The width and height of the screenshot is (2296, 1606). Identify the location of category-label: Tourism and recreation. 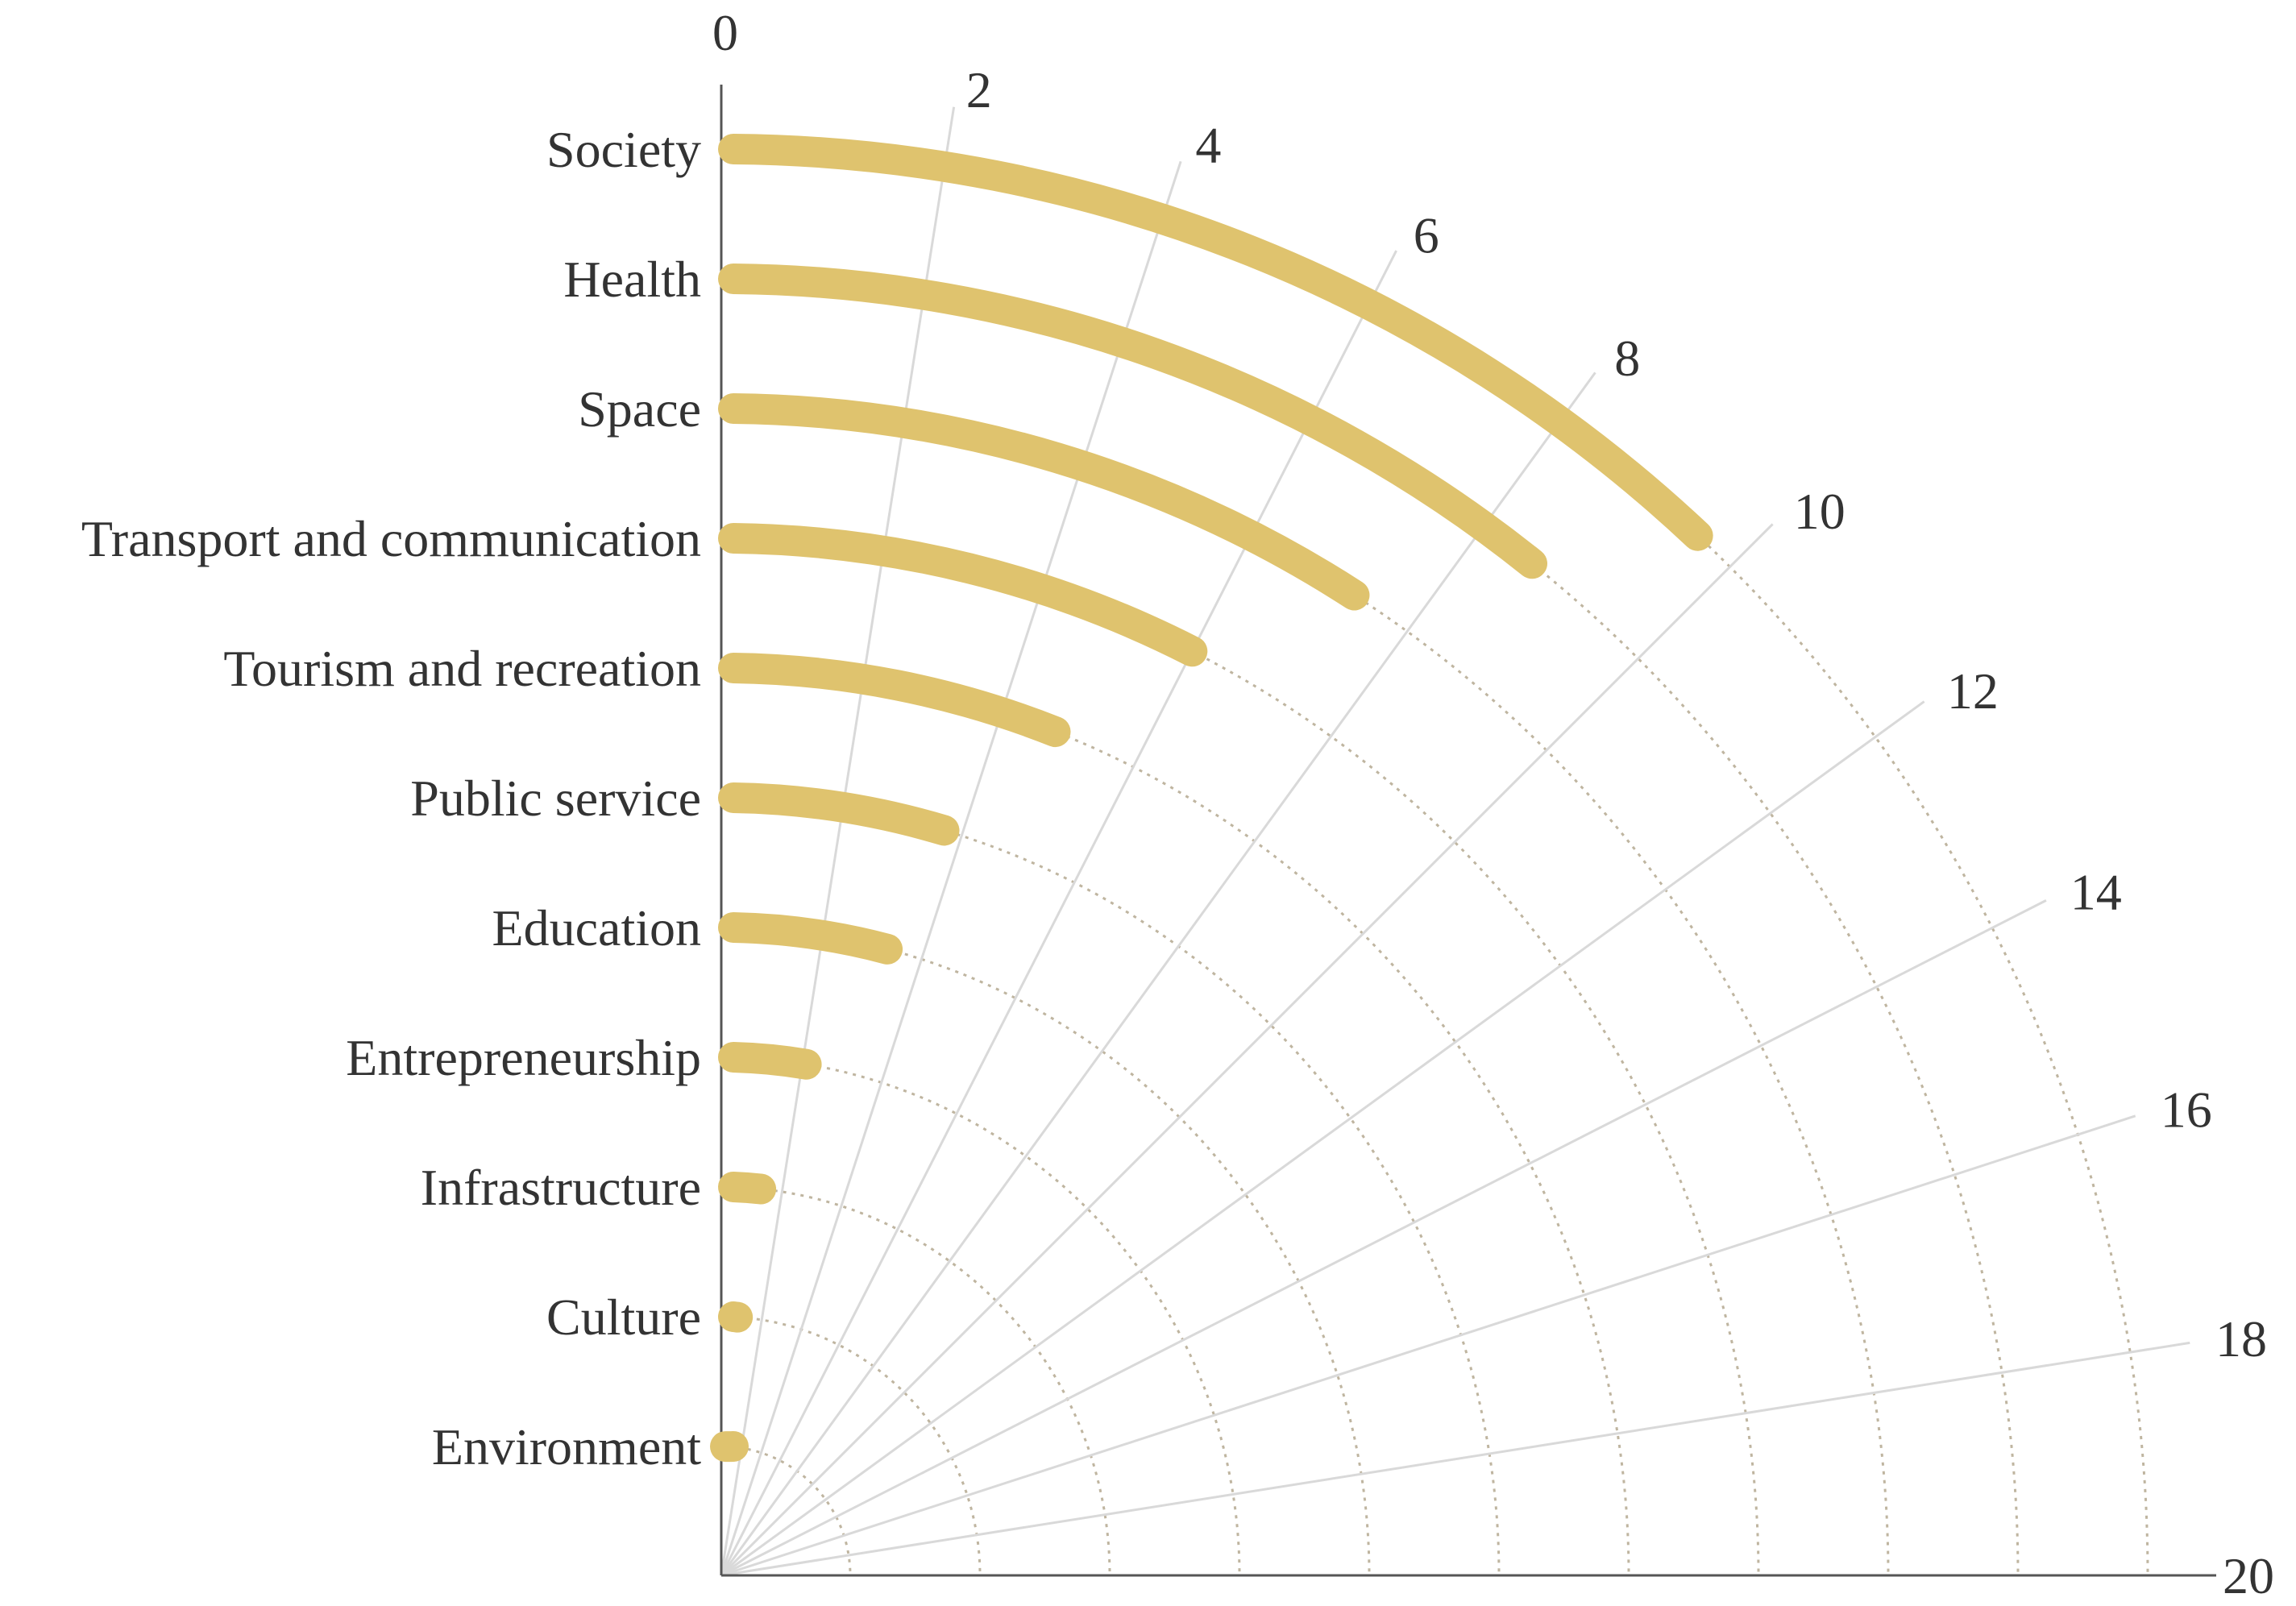
(462, 668).